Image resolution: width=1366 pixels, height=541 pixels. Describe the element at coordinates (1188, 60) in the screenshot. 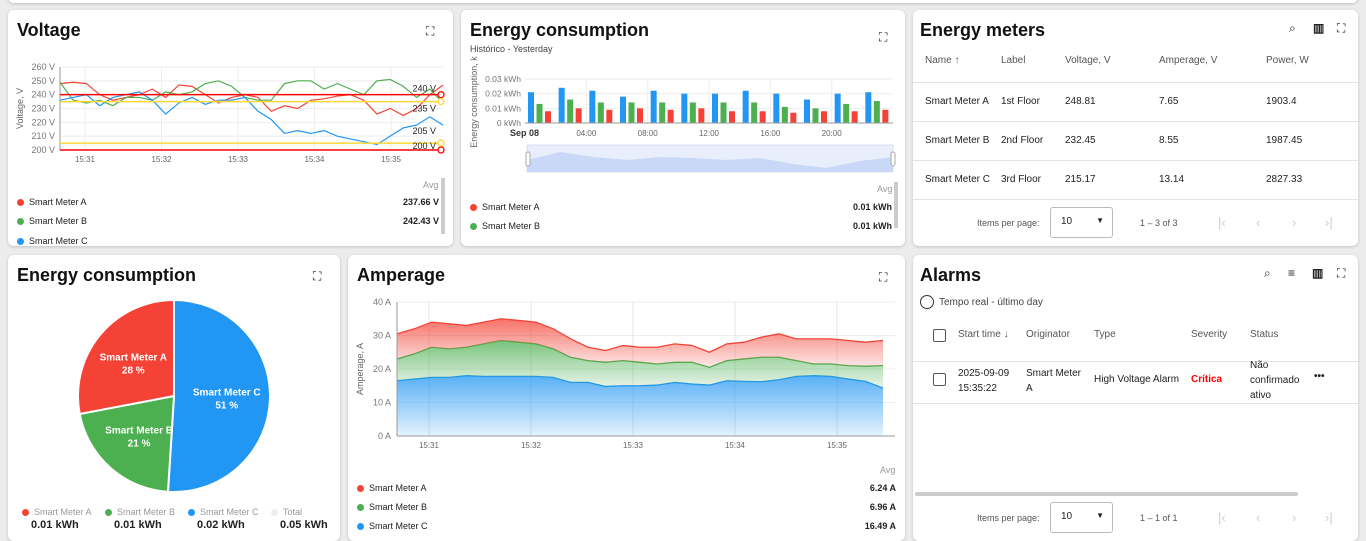

I see `column-header-amperage: Amperage, V` at that location.